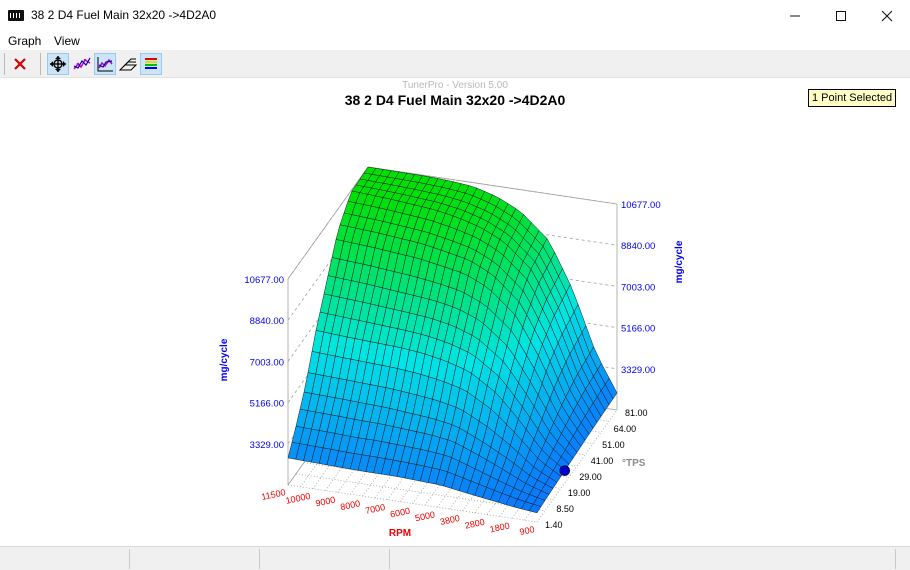 The image size is (910, 570). I want to click on rpm-tick-label: 2800, so click(475, 524).